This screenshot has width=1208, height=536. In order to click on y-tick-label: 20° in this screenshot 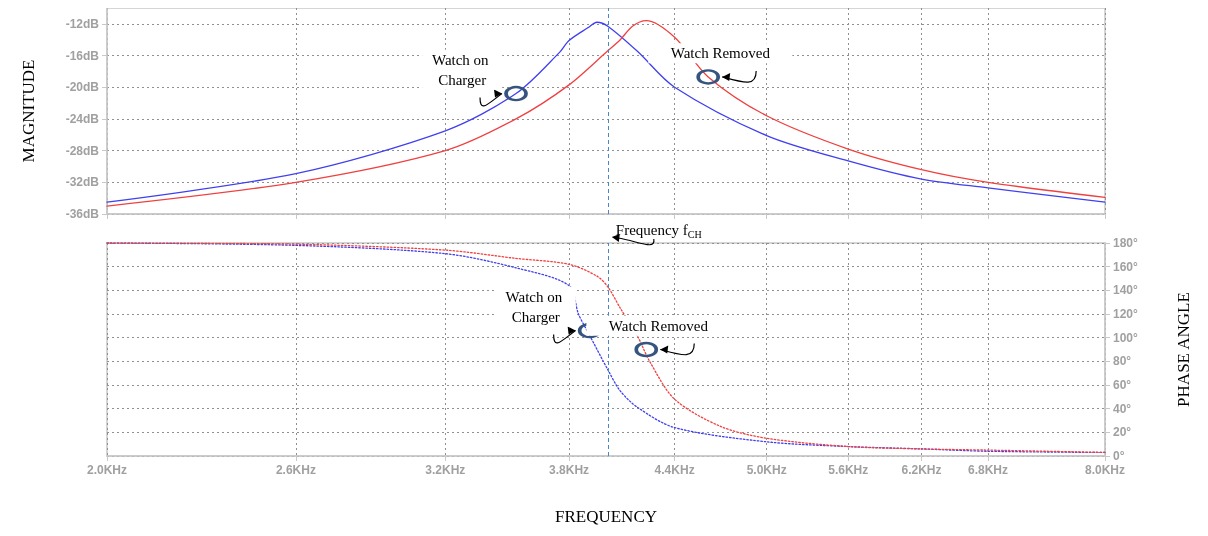, I will do `click(1122, 432)`.